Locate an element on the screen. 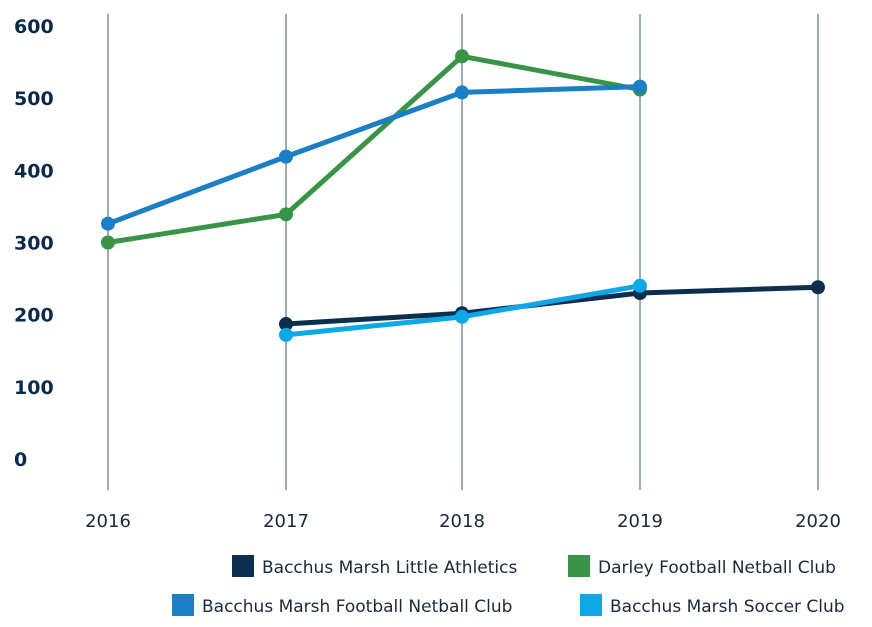 The image size is (872, 627). x-tick-label: 2020 is located at coordinates (818, 521).